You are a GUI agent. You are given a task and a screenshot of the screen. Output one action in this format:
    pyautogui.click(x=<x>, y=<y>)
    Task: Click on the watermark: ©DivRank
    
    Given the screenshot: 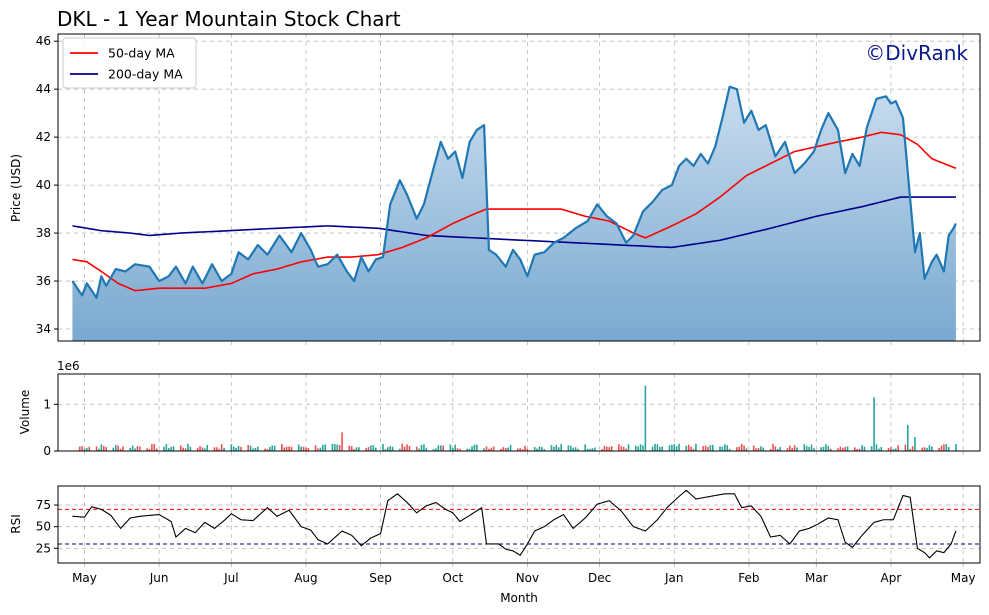 What is the action you would take?
    pyautogui.click(x=916, y=53)
    